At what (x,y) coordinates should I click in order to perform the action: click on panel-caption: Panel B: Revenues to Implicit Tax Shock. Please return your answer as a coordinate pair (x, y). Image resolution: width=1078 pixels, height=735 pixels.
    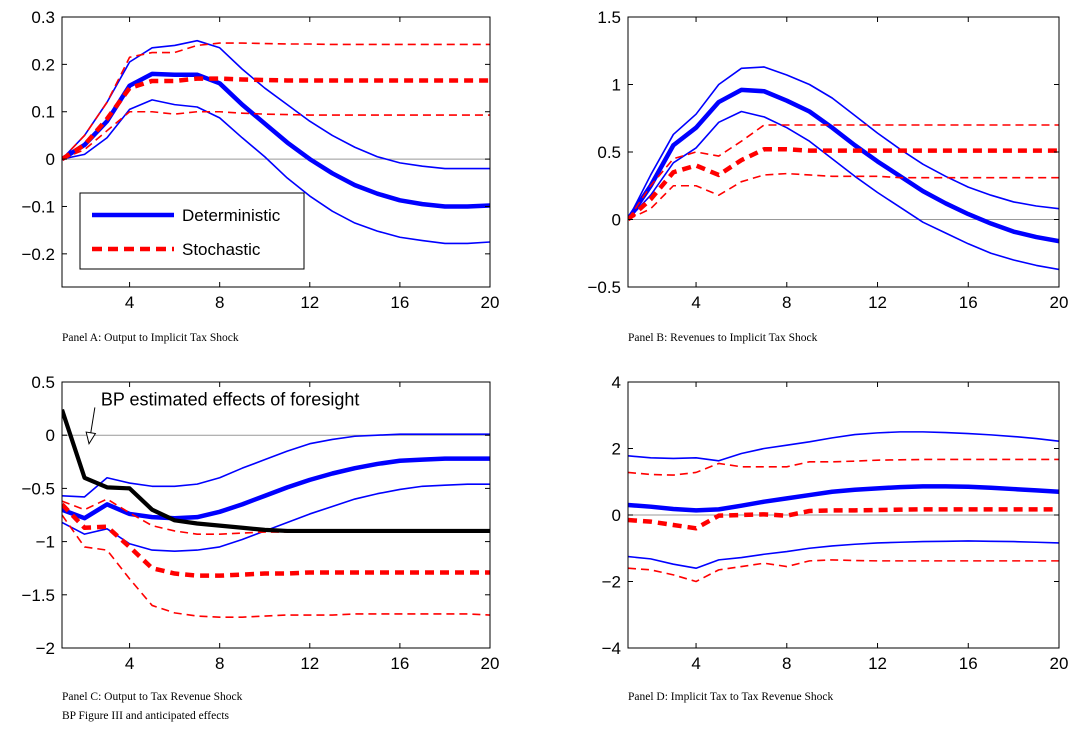
    Looking at the image, I should click on (723, 338).